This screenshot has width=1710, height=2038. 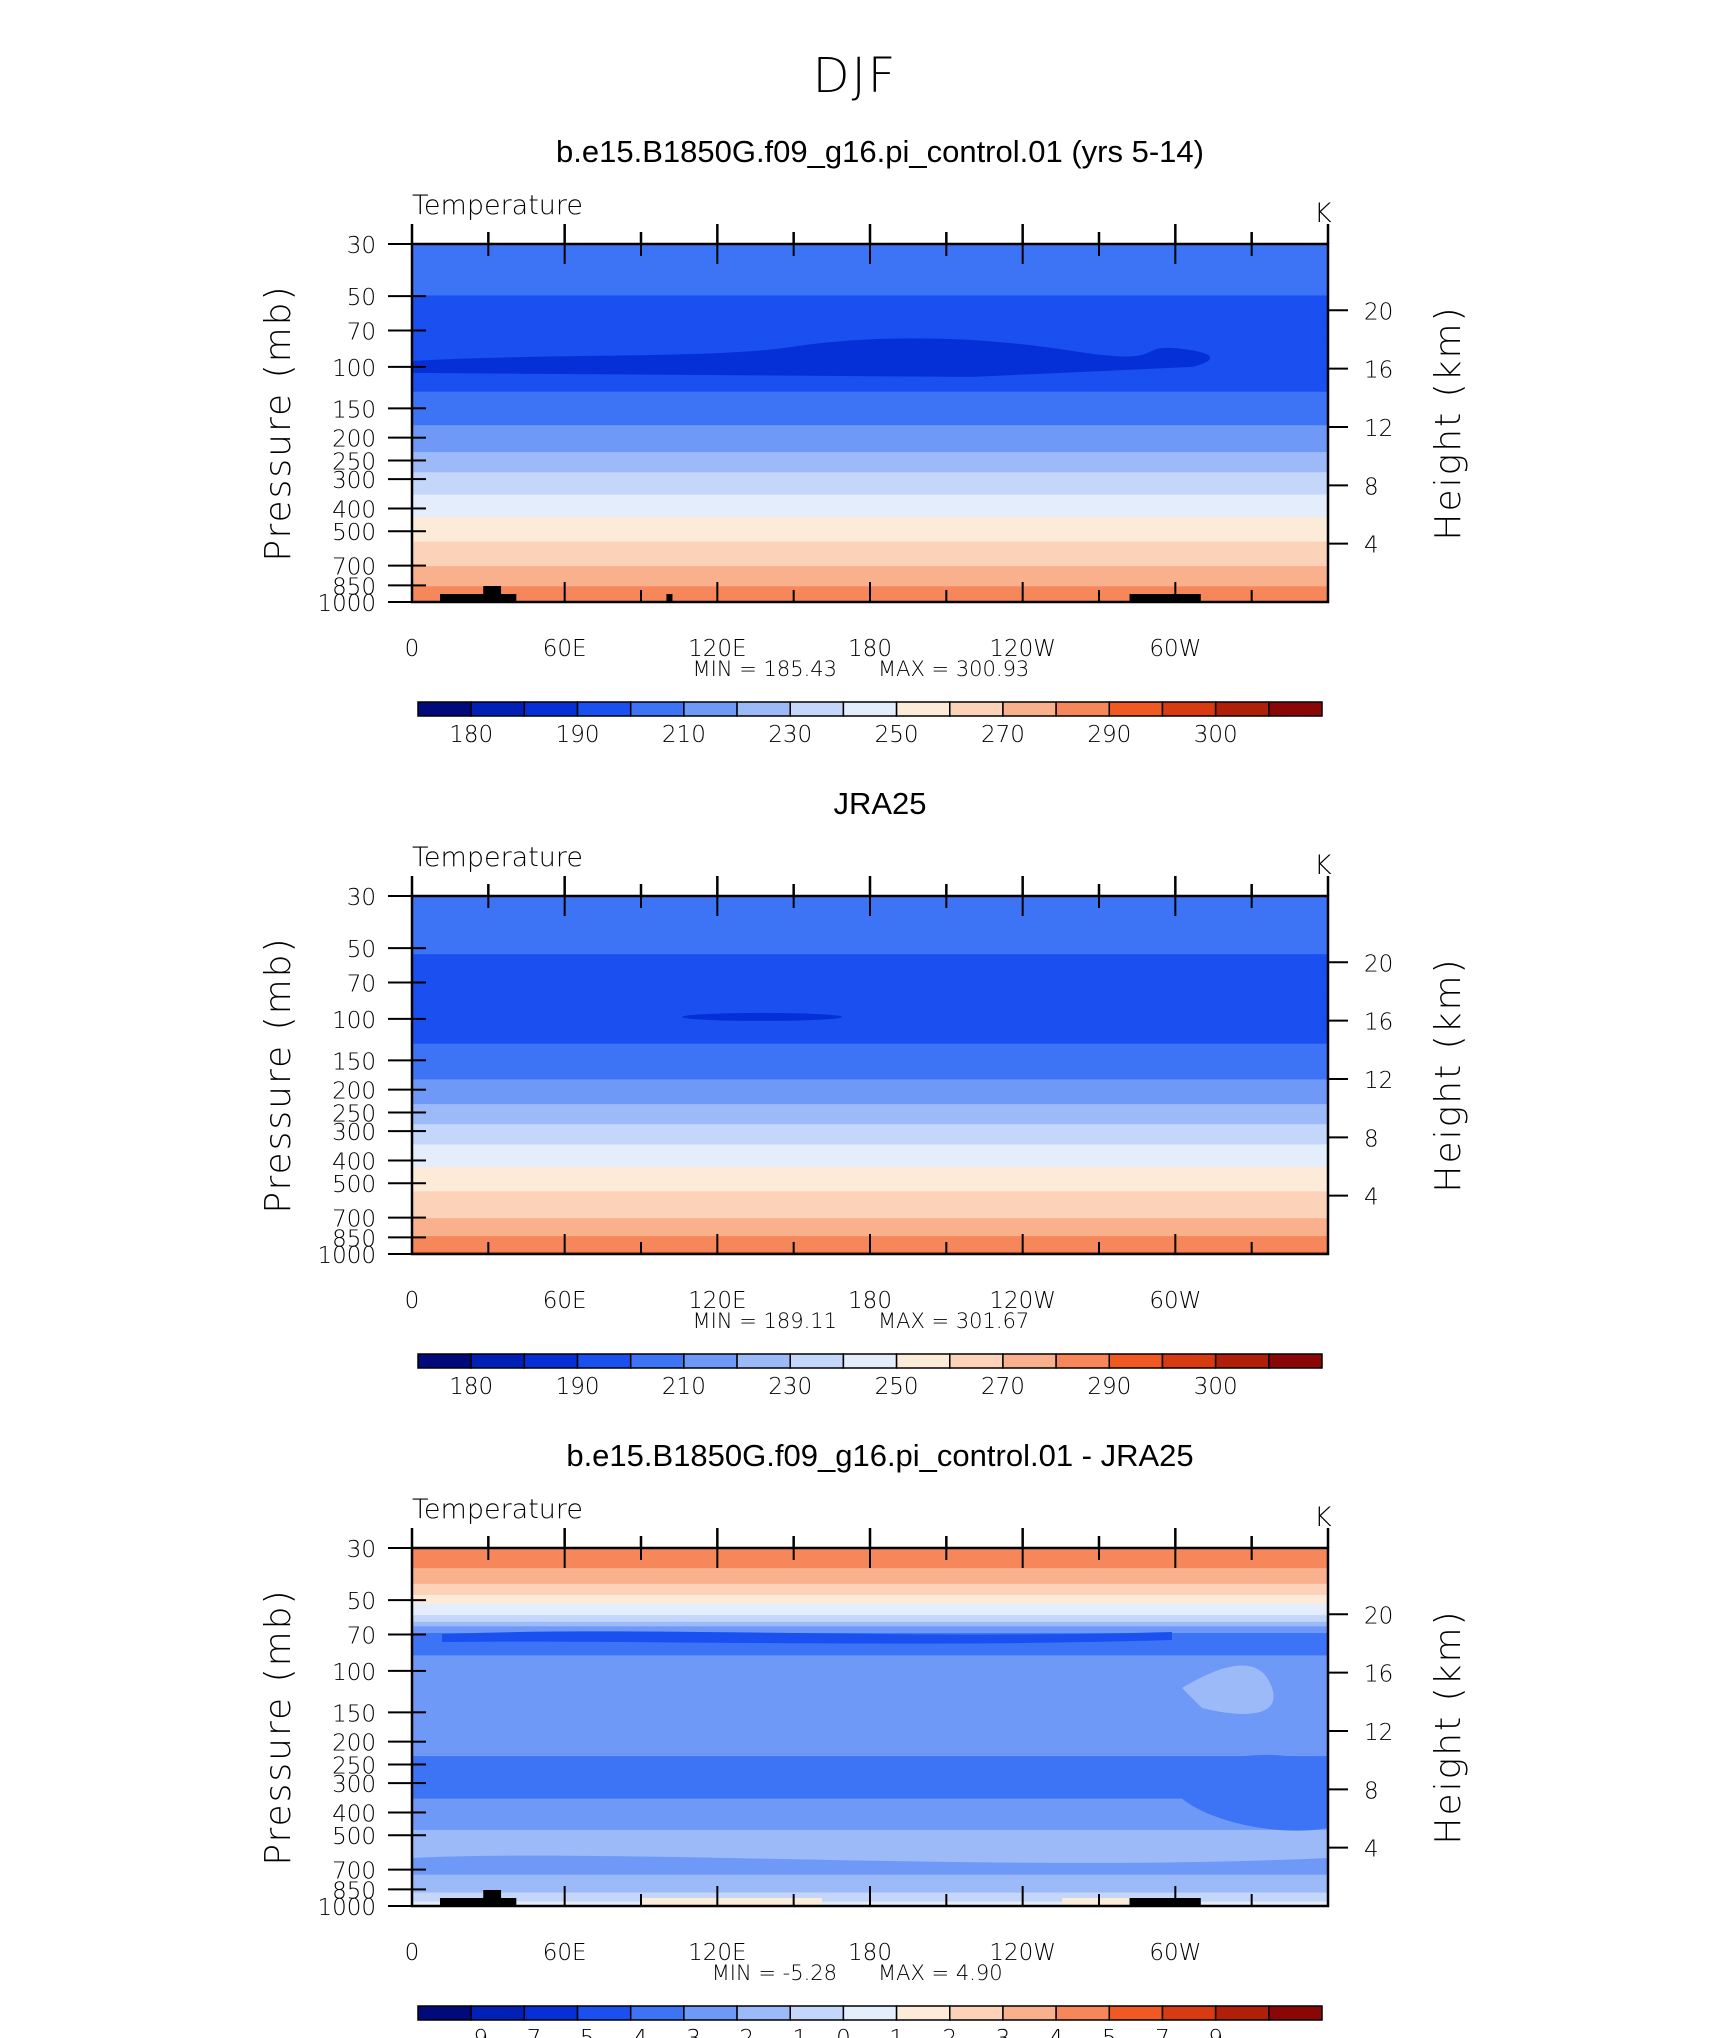 What do you see at coordinates (354, 1872) in the screenshot?
I see `pressure-tick-label: 700` at bounding box center [354, 1872].